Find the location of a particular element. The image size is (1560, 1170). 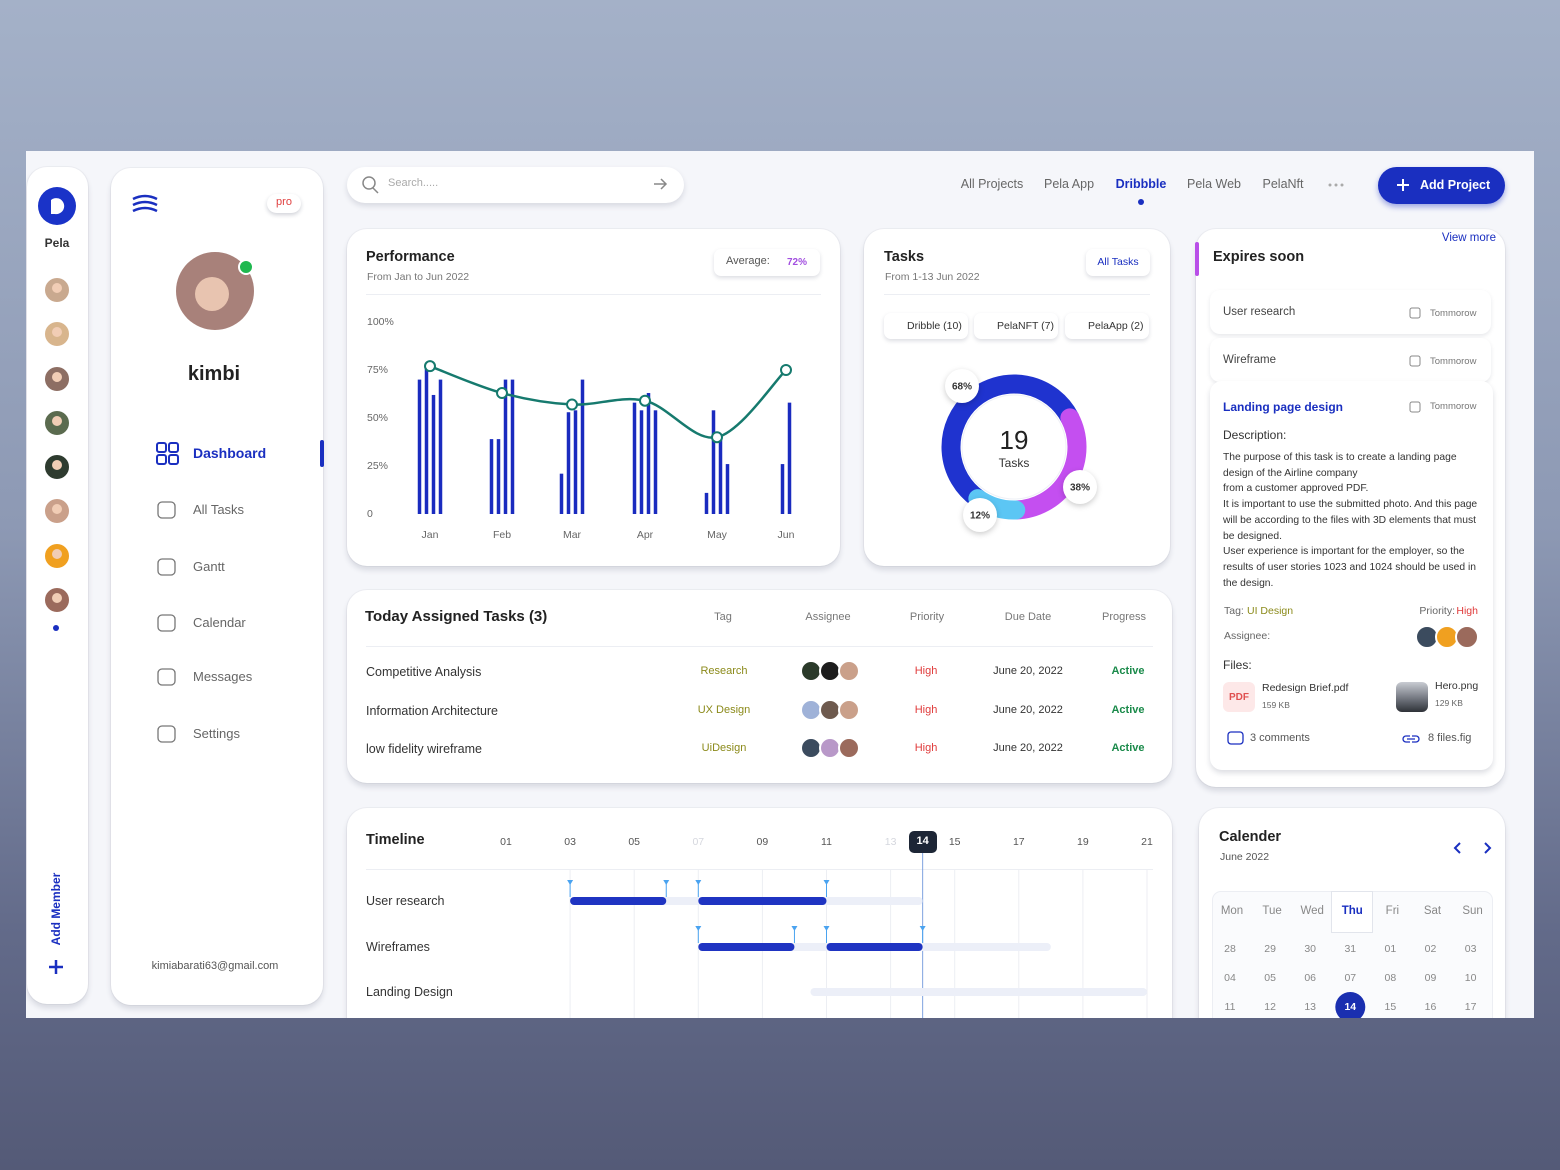

button-label: All Tasks is located at coordinates (1118, 261).